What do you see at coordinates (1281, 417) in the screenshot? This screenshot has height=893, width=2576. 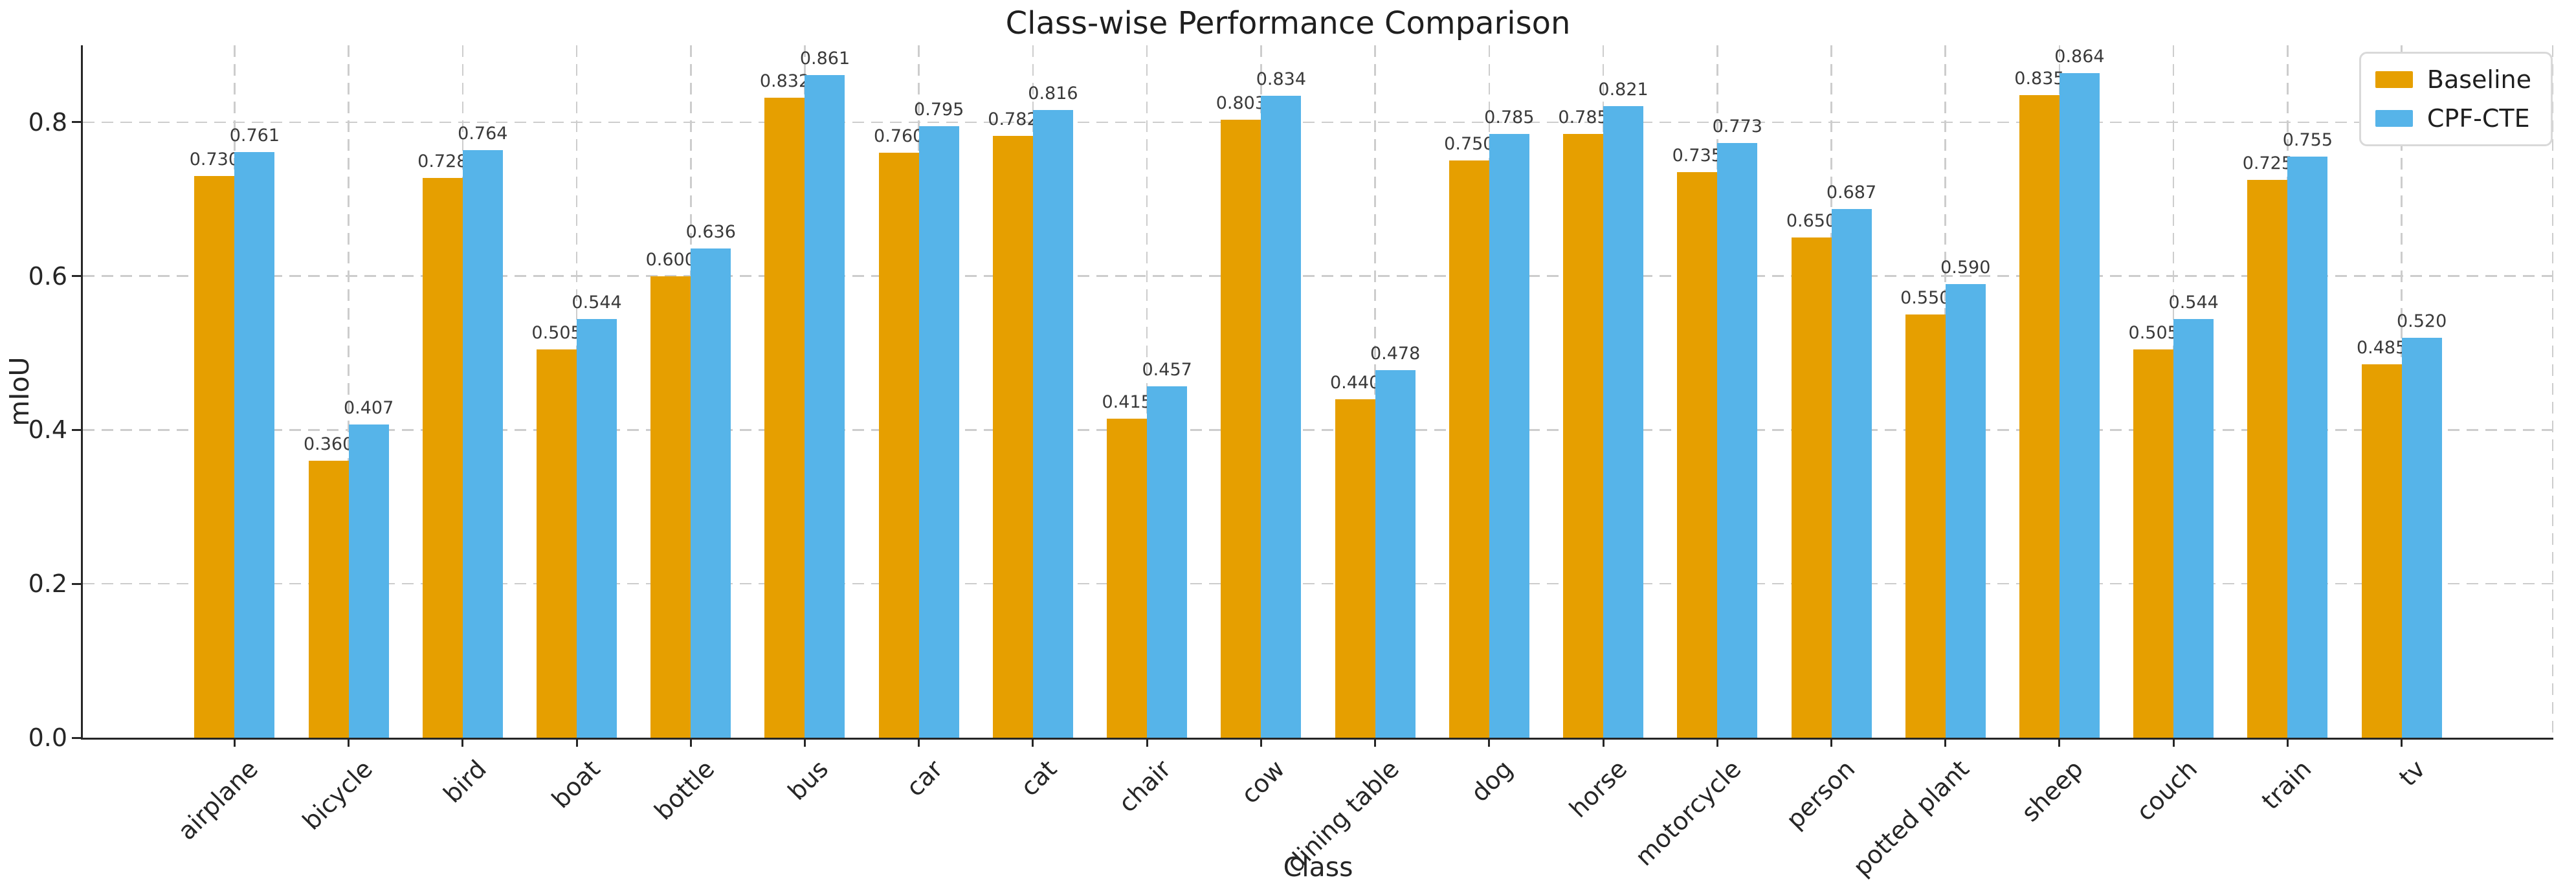 I see `bar-cpf-cte-cow` at bounding box center [1281, 417].